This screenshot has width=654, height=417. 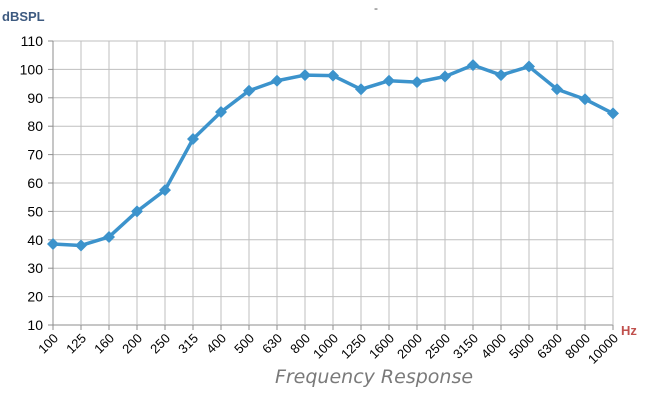 I want to click on x-tick-label-5000: 5000, so click(x=521, y=346).